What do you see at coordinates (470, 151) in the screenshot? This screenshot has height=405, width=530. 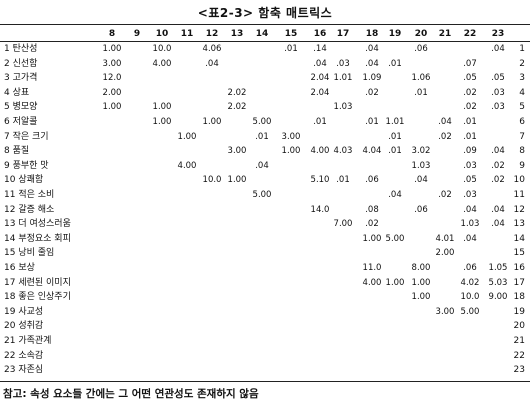 I see `matrix-cell: .09` at bounding box center [470, 151].